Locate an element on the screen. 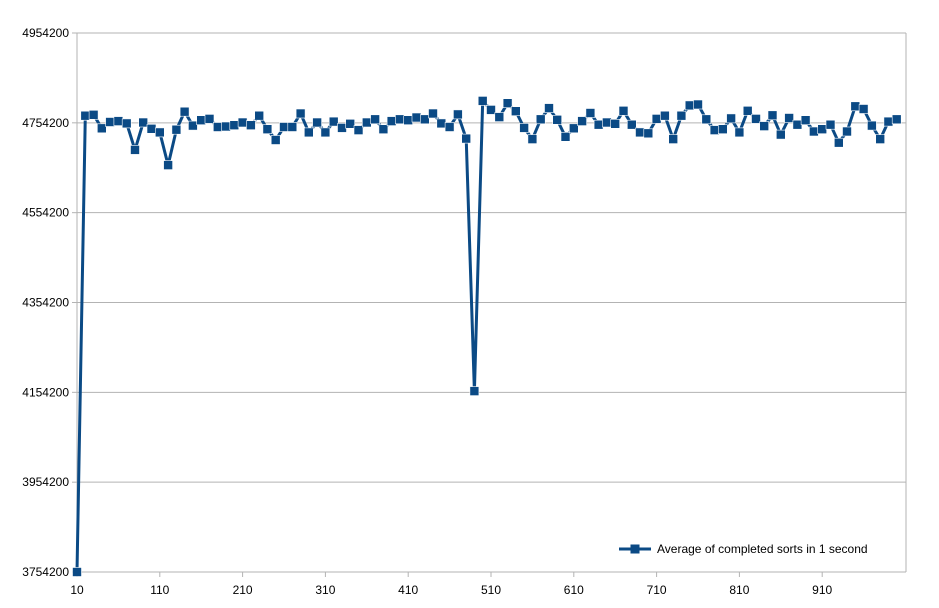  x-tick-label: 410 is located at coordinates (408, 590).